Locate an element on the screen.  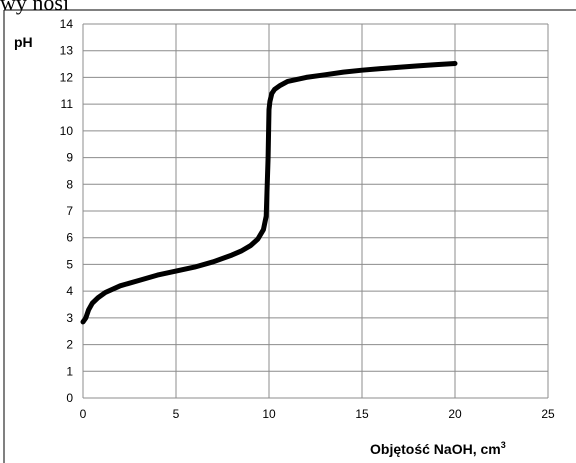
x-tick-label: 25 is located at coordinates (548, 414).